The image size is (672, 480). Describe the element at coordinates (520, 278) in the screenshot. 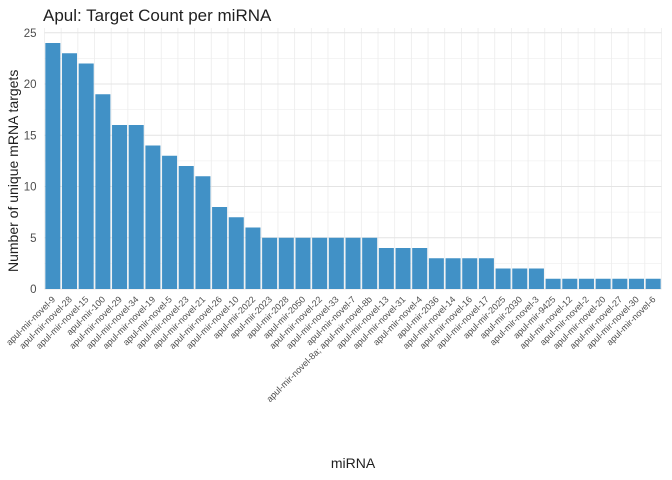

I see `bar-apul-mir-2030` at that location.